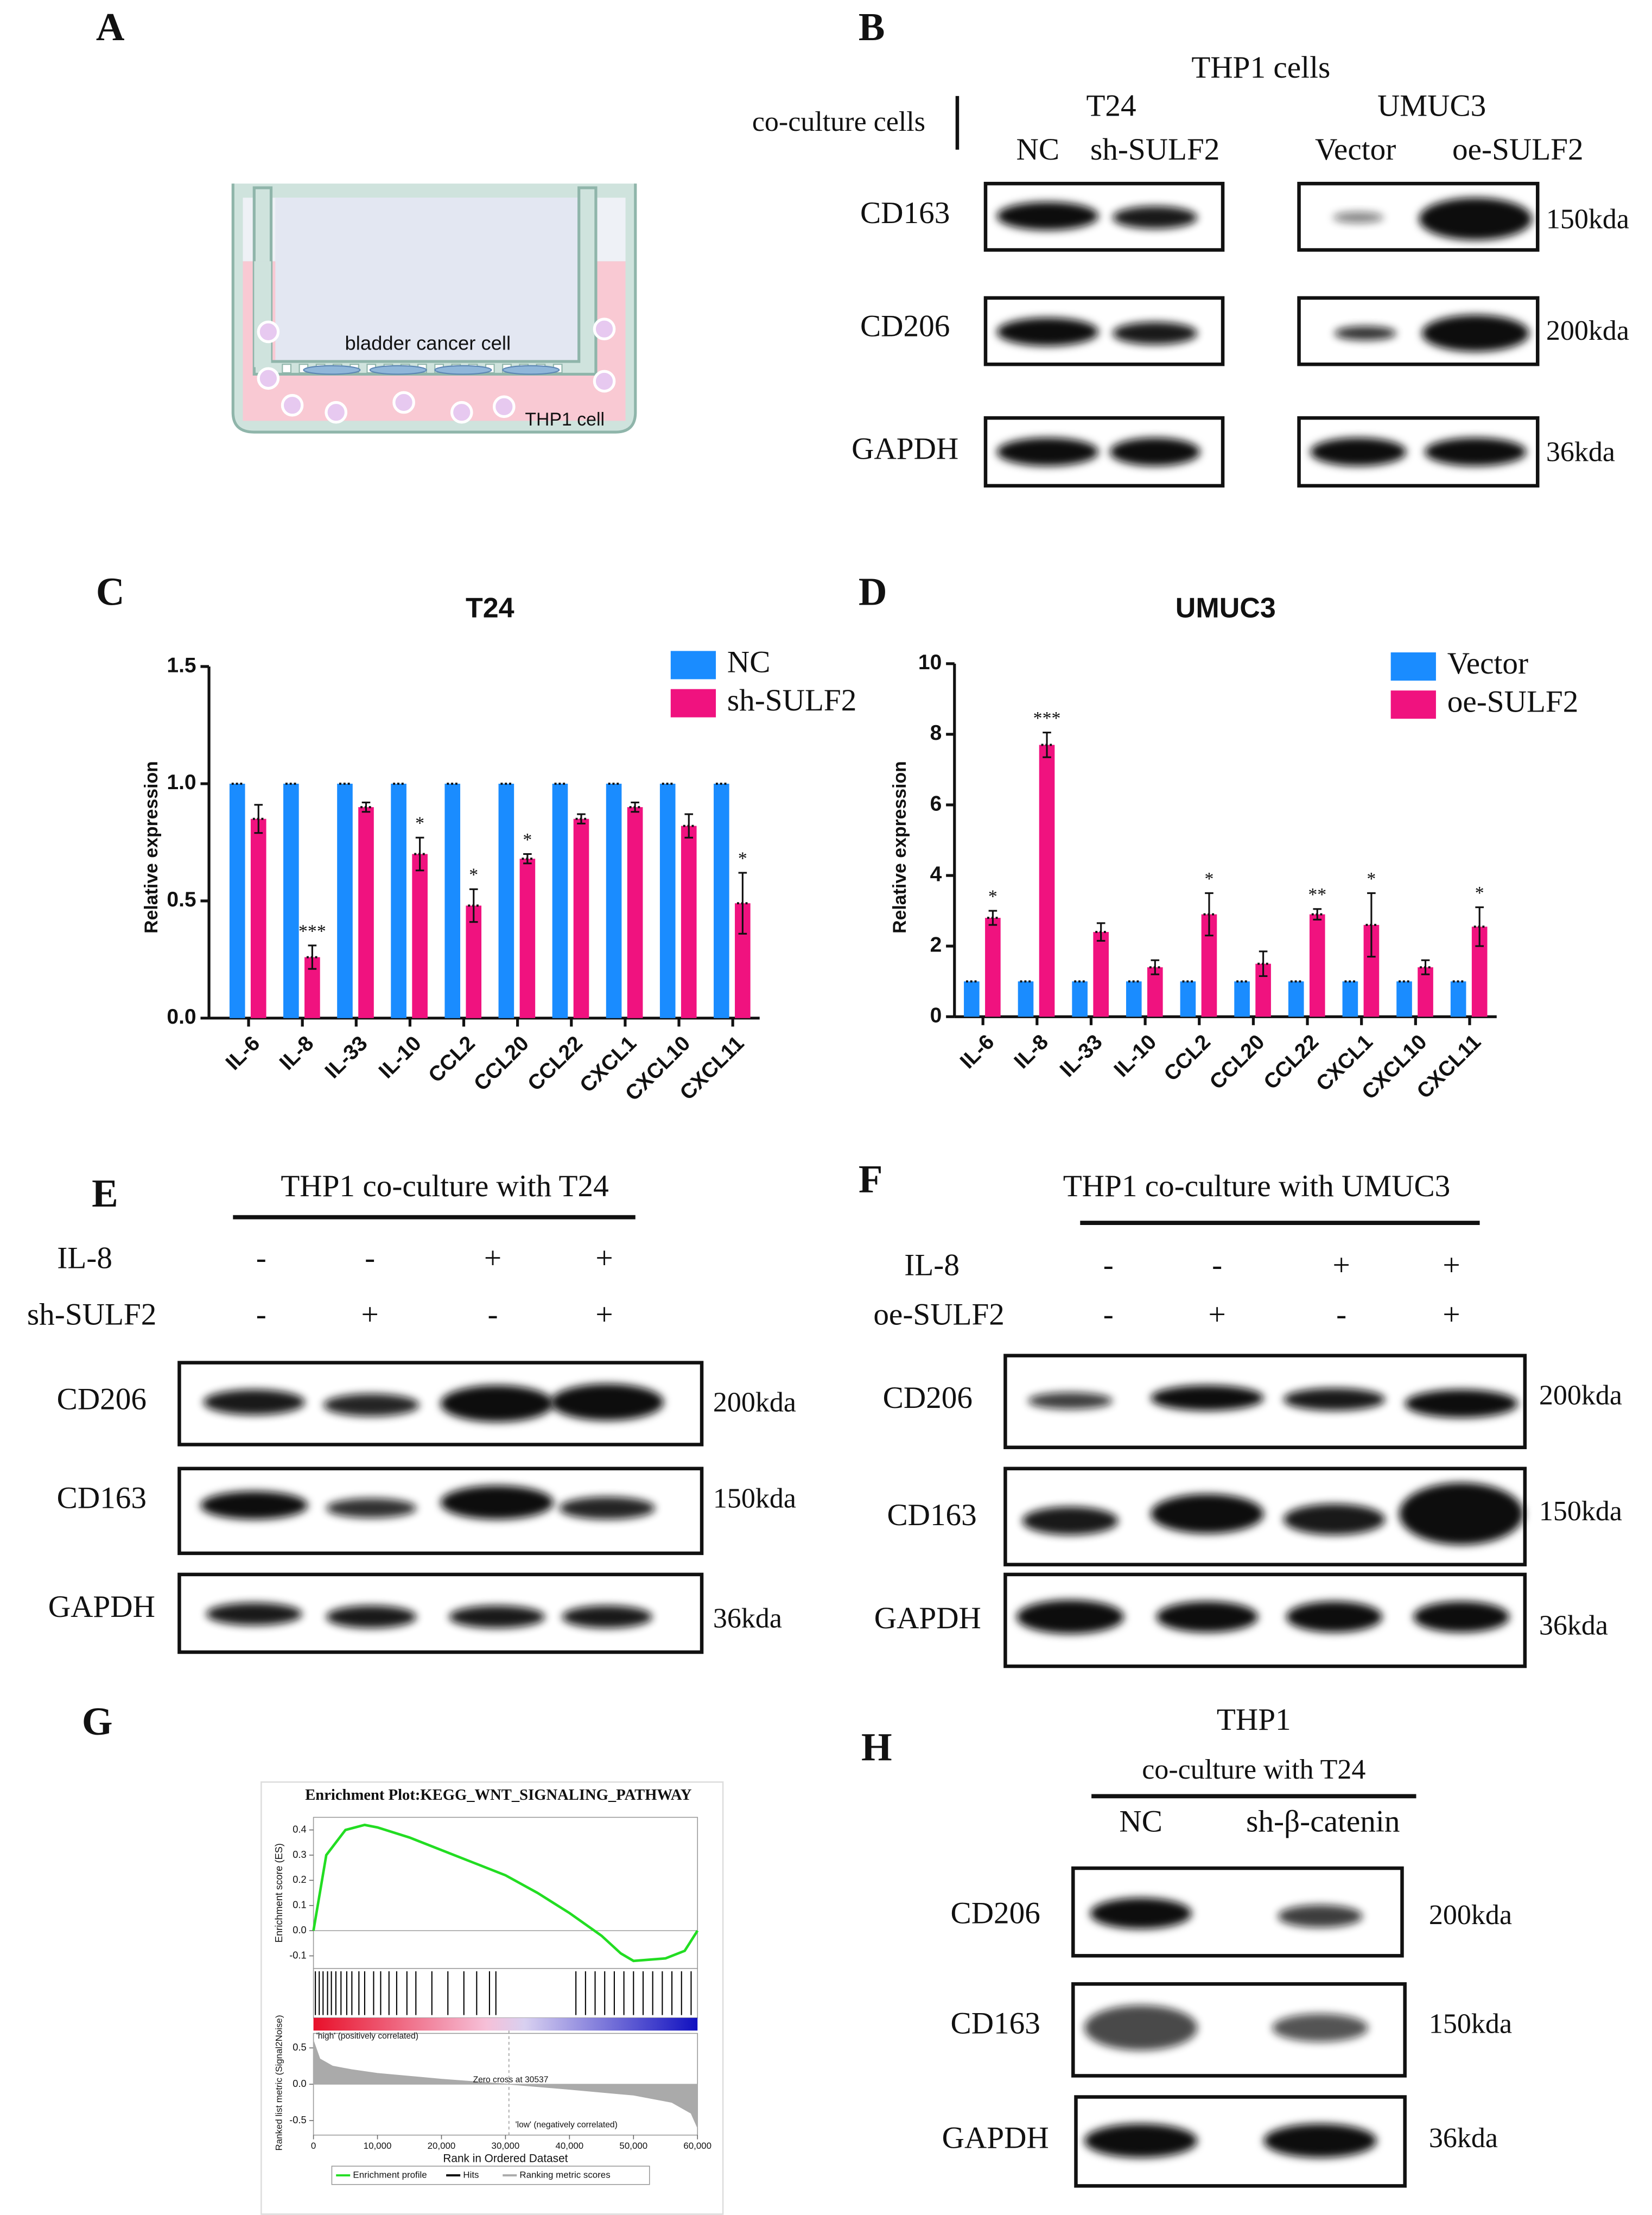 This screenshot has height=2215, width=1652. Describe the element at coordinates (506, 2146) in the screenshot. I see `x-tick-label: 30,000` at that location.